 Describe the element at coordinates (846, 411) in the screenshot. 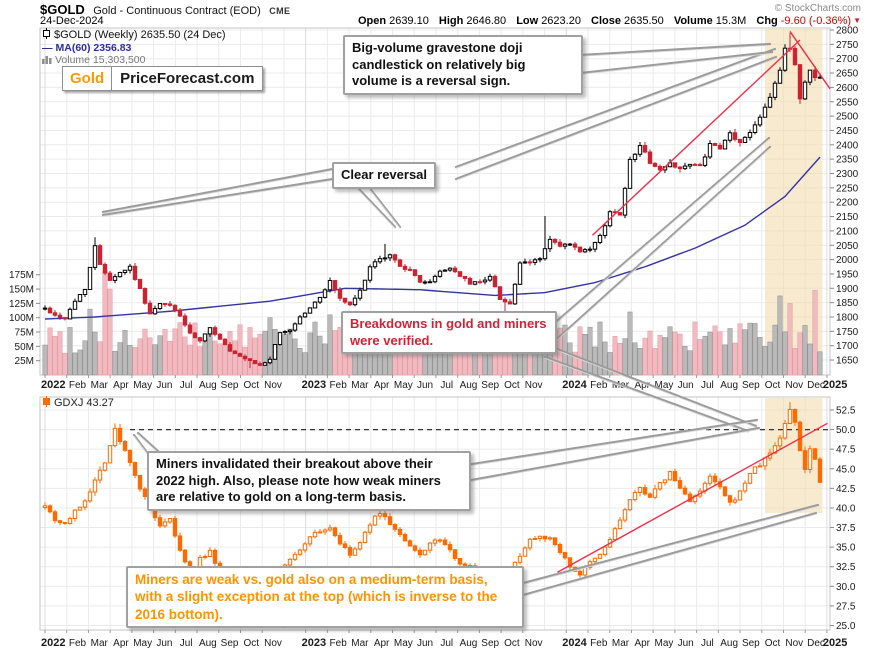

I see `svg-text: 52.5` at that location.